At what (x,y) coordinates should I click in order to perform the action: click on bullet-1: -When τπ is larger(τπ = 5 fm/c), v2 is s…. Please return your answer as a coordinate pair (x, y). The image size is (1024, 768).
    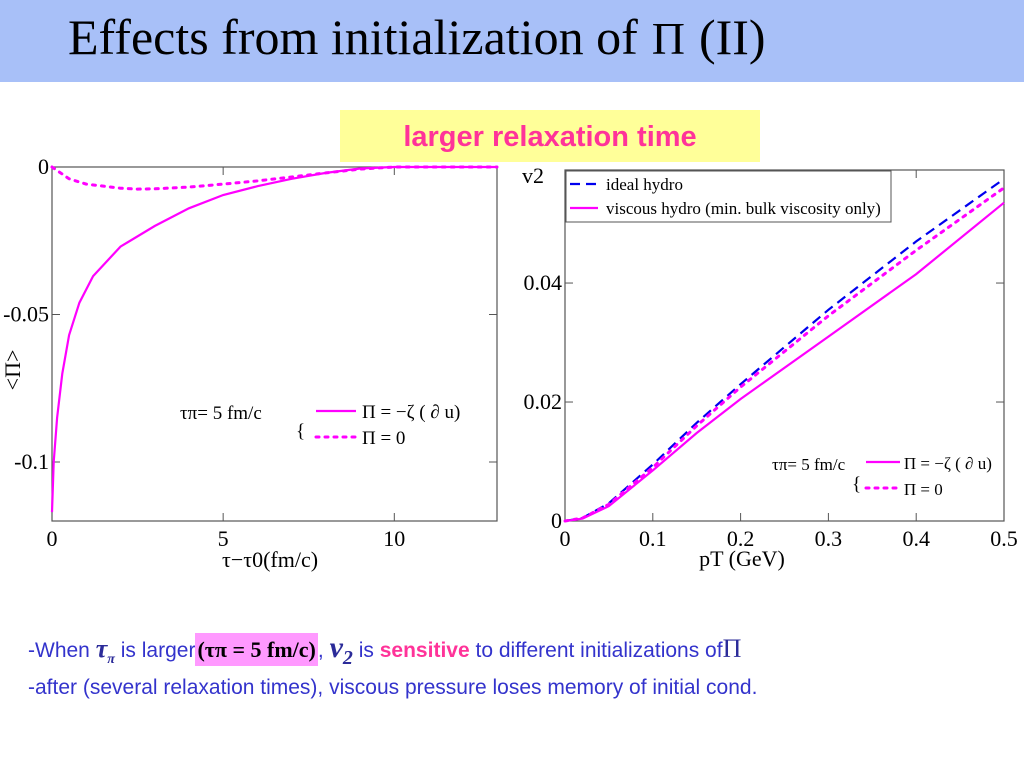
    Looking at the image, I should click on (392, 648).